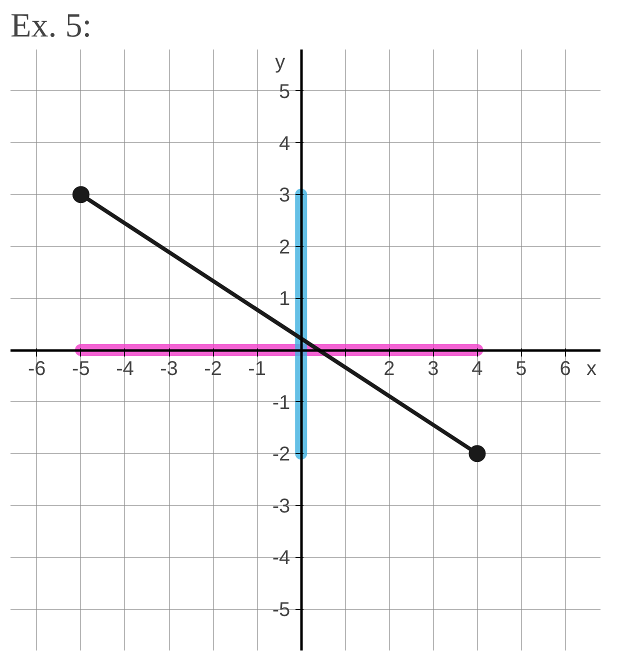  I want to click on y-axis-title: y, so click(280, 63).